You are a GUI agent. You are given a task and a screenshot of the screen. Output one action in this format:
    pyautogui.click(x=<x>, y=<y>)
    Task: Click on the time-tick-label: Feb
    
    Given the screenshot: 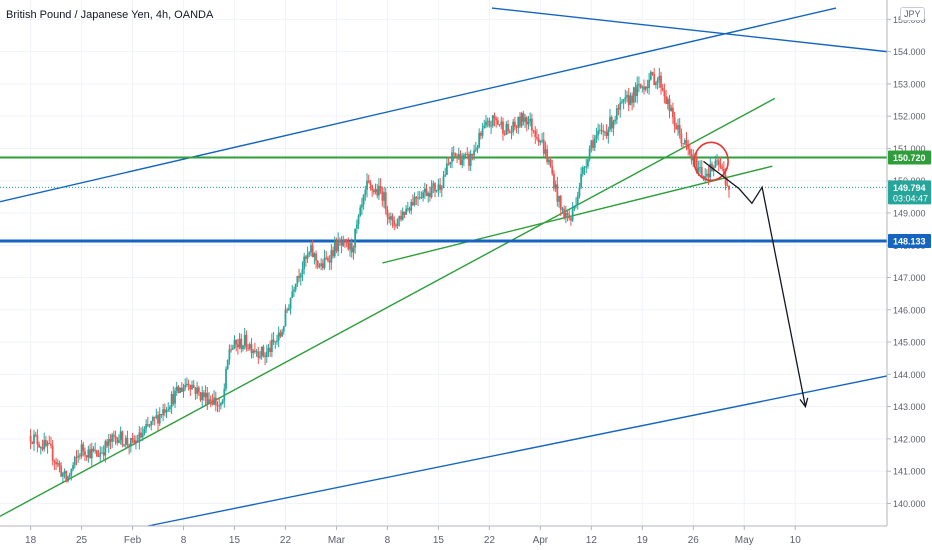 What is the action you would take?
    pyautogui.click(x=133, y=540)
    